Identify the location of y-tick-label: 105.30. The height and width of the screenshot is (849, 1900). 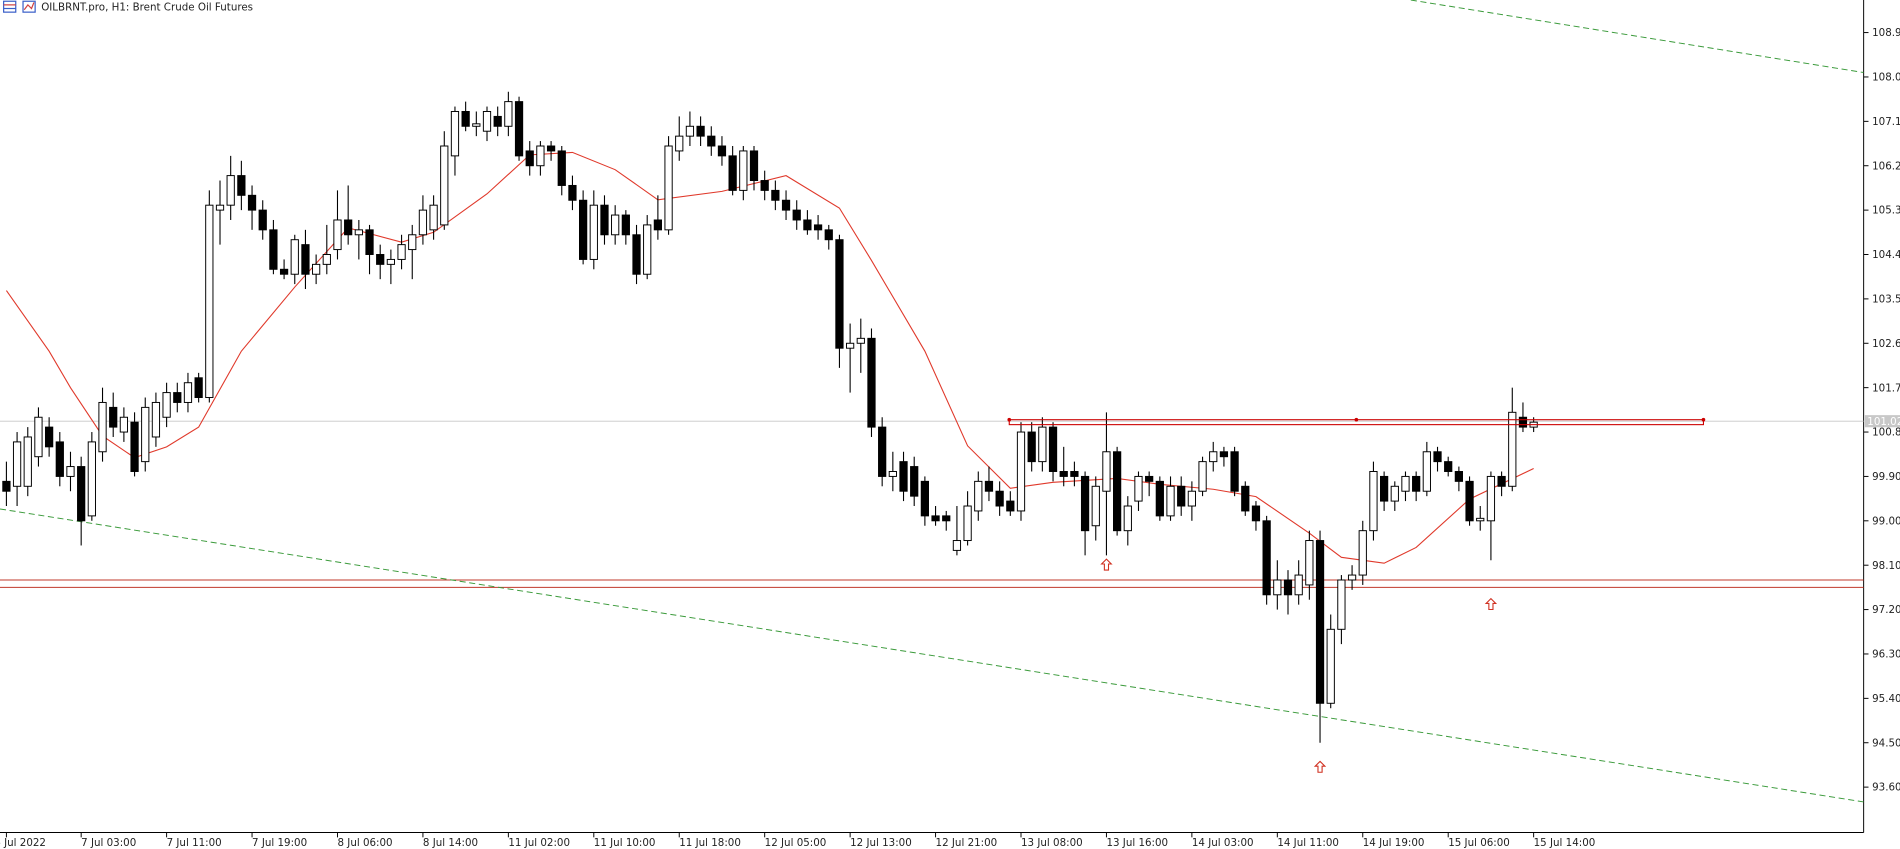
(1886, 211).